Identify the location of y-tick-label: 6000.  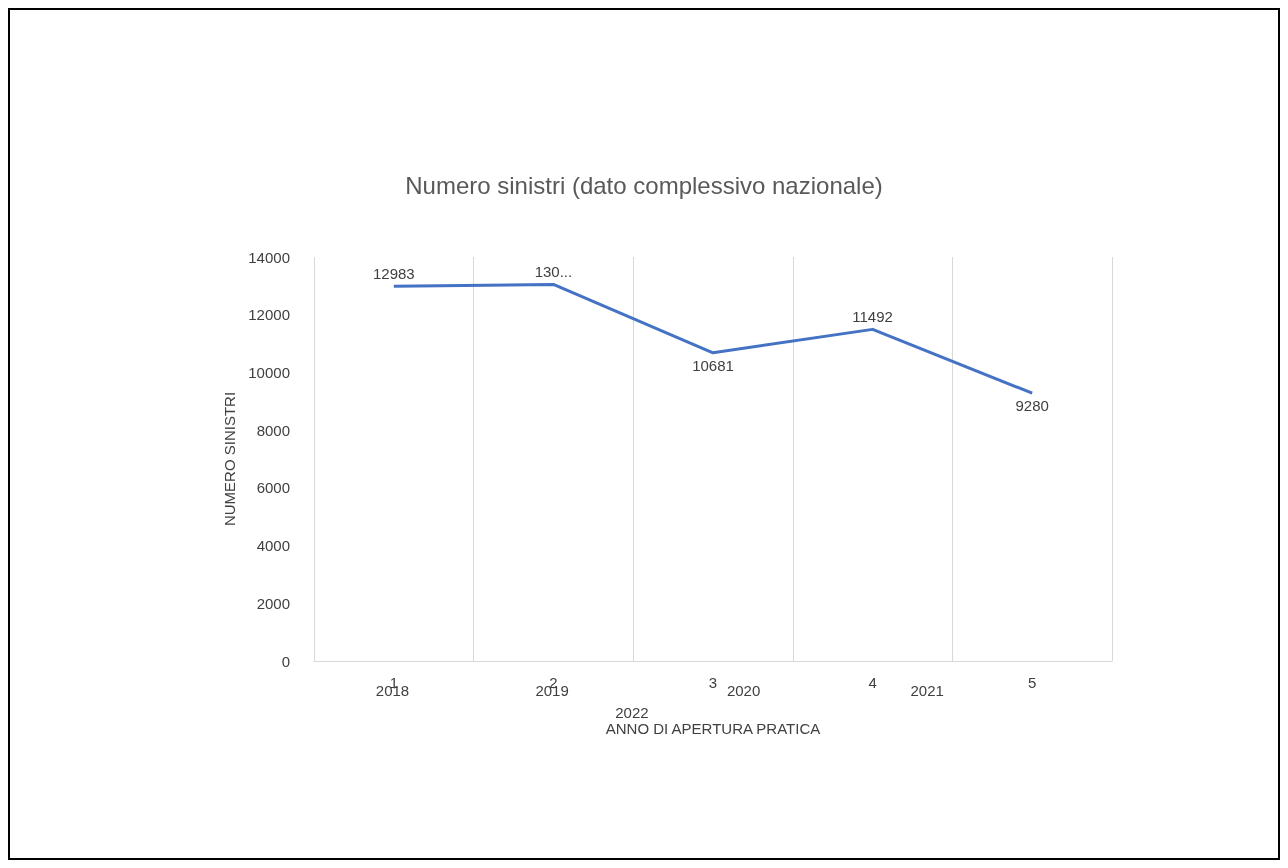
(273, 488).